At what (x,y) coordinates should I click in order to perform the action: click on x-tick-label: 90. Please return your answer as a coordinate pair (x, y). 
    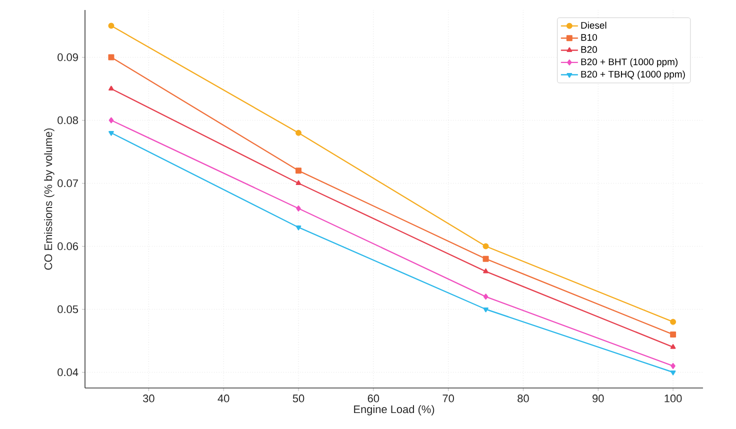
    Looking at the image, I should click on (598, 398).